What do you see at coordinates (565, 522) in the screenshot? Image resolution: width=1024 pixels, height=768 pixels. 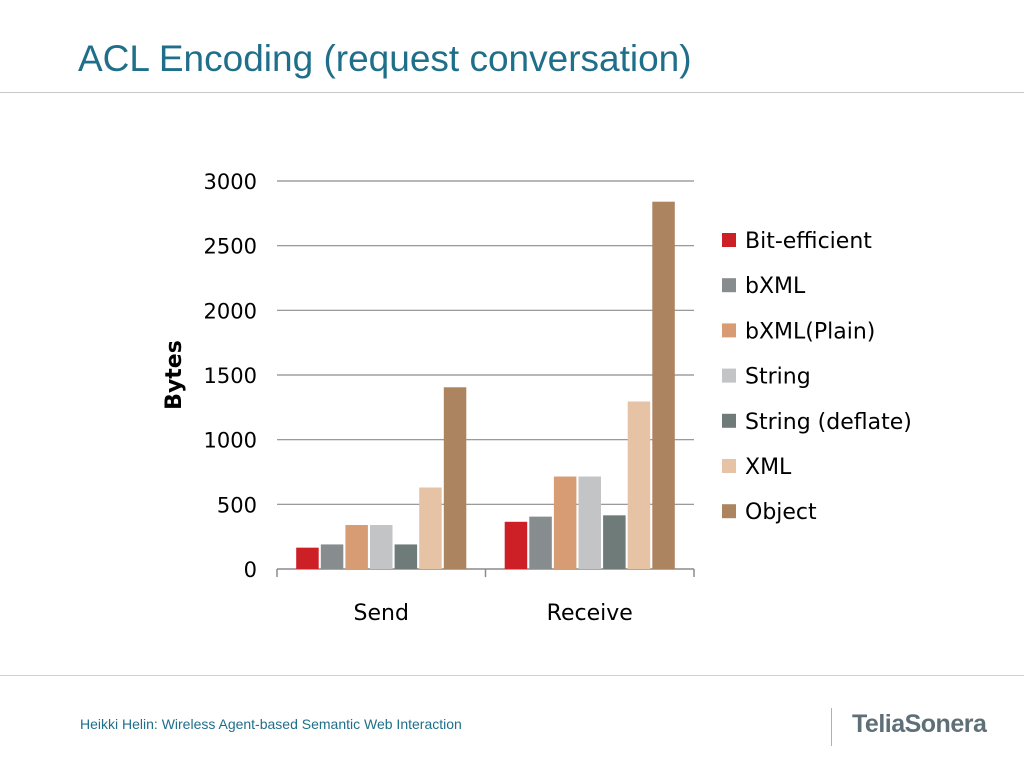 I see `bar-bxml-plain-receive` at bounding box center [565, 522].